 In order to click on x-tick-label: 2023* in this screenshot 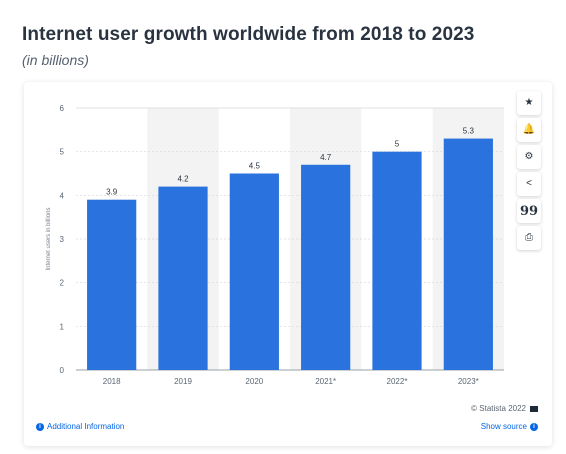, I will do `click(468, 381)`.